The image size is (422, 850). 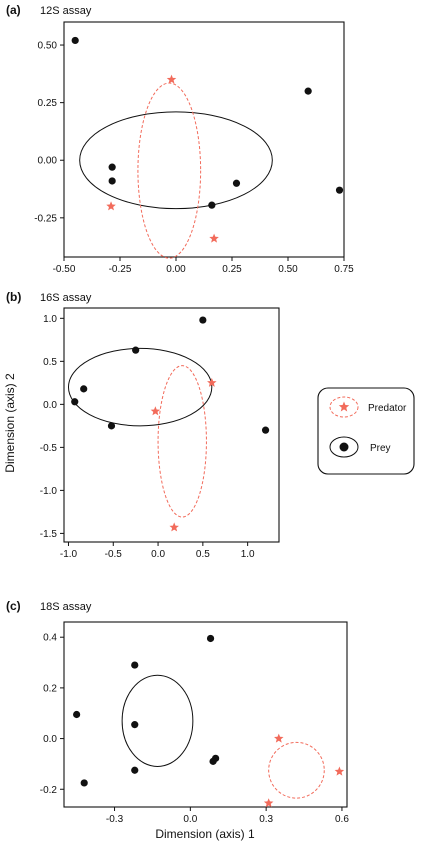 What do you see at coordinates (120, 269) in the screenshot?
I see `x-tick-label: -0.25` at bounding box center [120, 269].